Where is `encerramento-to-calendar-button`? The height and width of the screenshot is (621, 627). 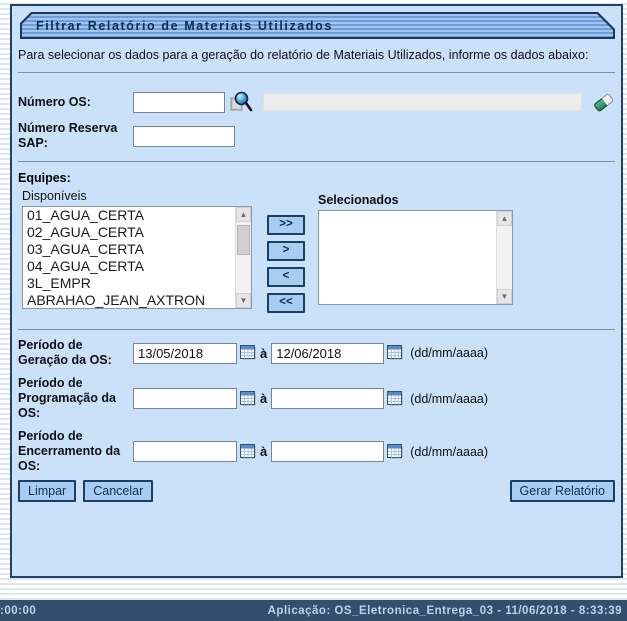
encerramento-to-calendar-button is located at coordinates (395, 451).